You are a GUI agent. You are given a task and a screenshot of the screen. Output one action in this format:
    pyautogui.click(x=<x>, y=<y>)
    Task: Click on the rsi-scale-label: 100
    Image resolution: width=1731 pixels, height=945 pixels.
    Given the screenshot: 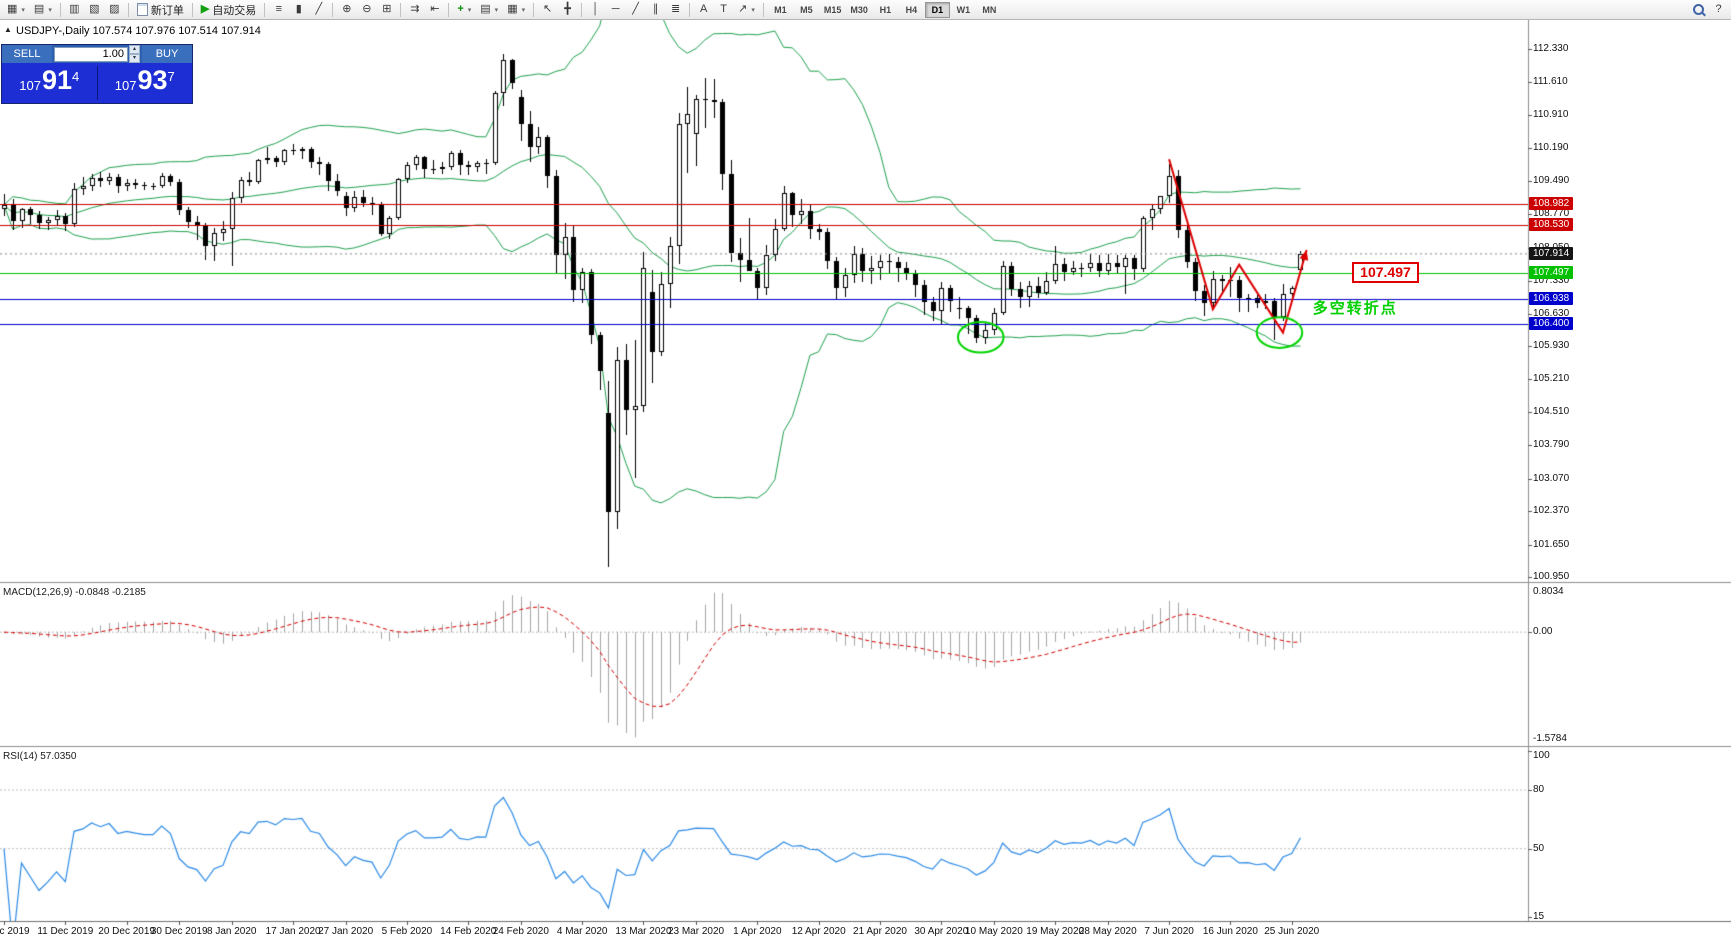 What is the action you would take?
    pyautogui.click(x=1541, y=755)
    